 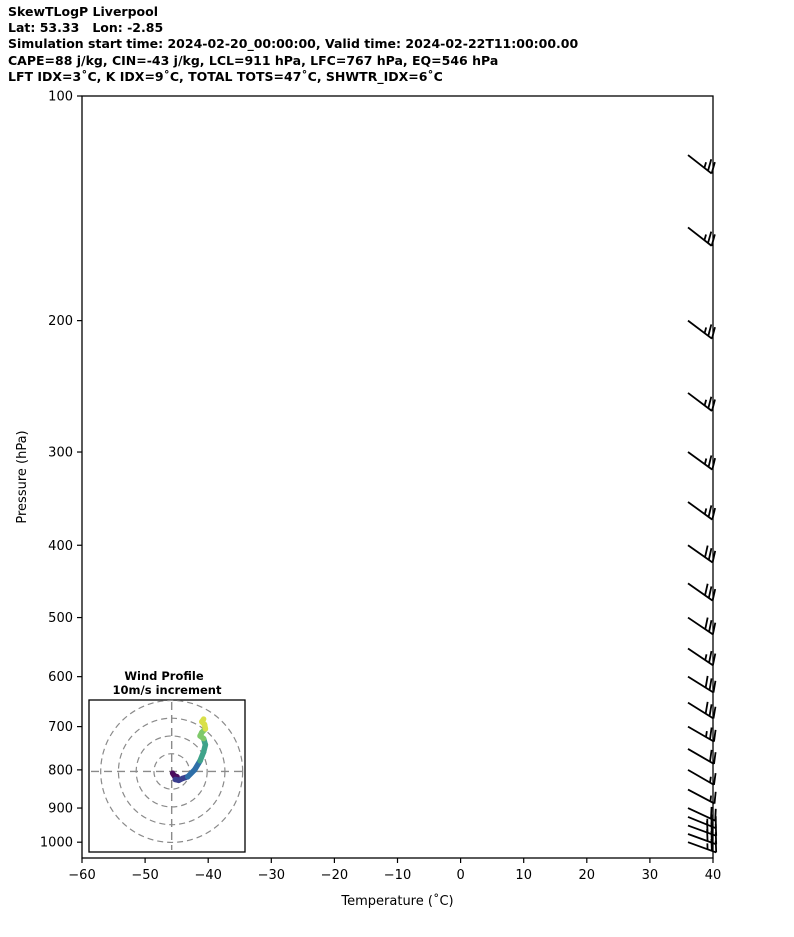 I want to click on hodograph-title-line2: 10m/s increment, so click(x=167, y=690).